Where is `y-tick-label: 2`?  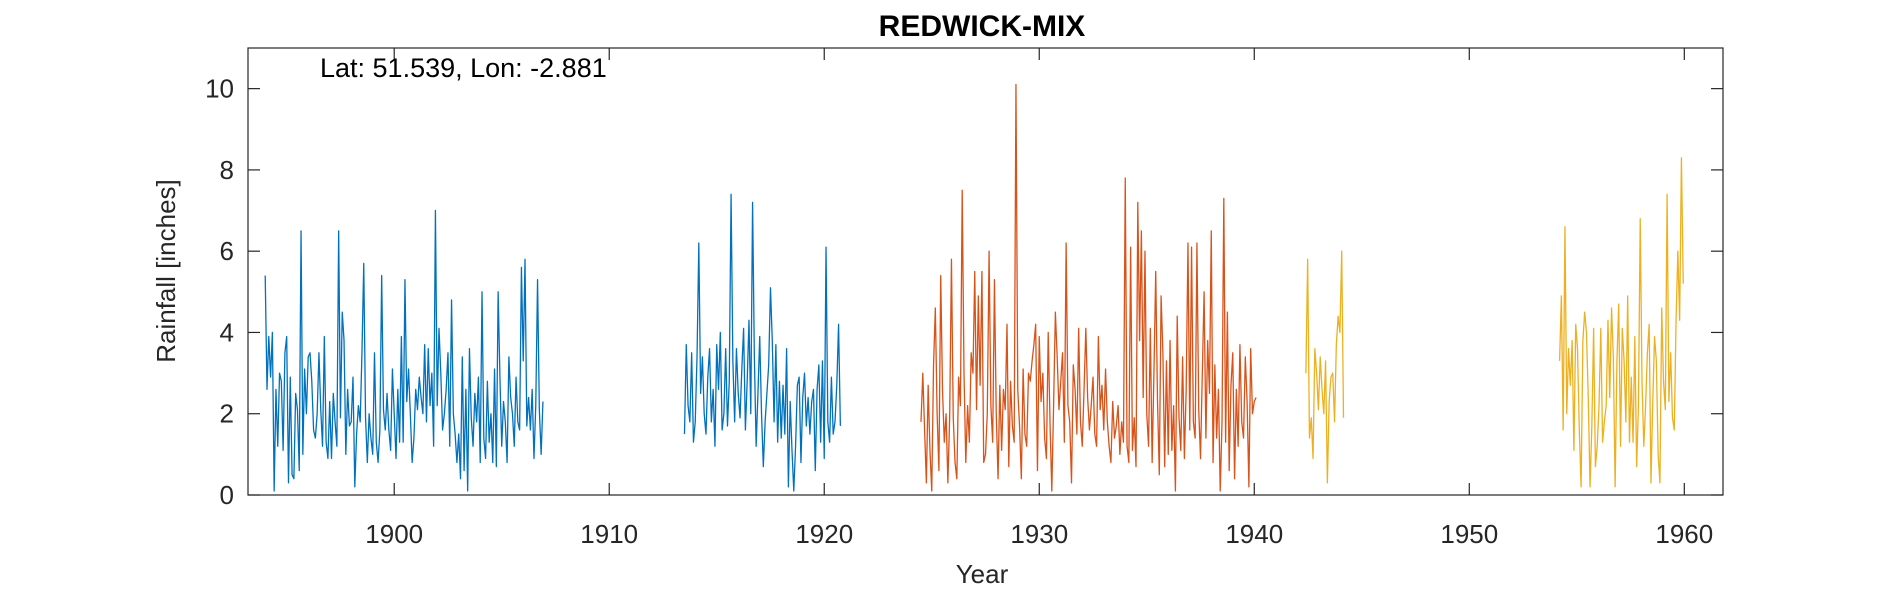
y-tick-label: 2 is located at coordinates (227, 414).